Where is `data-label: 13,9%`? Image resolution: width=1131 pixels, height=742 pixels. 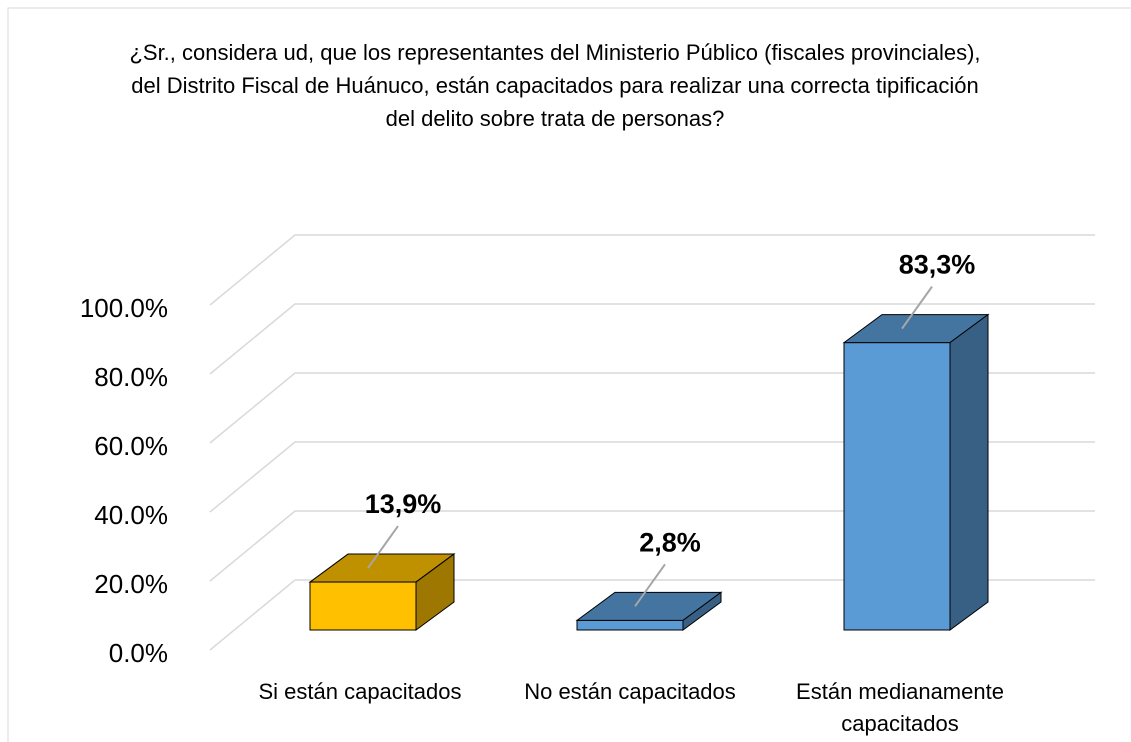 data-label: 13,9% is located at coordinates (403, 504).